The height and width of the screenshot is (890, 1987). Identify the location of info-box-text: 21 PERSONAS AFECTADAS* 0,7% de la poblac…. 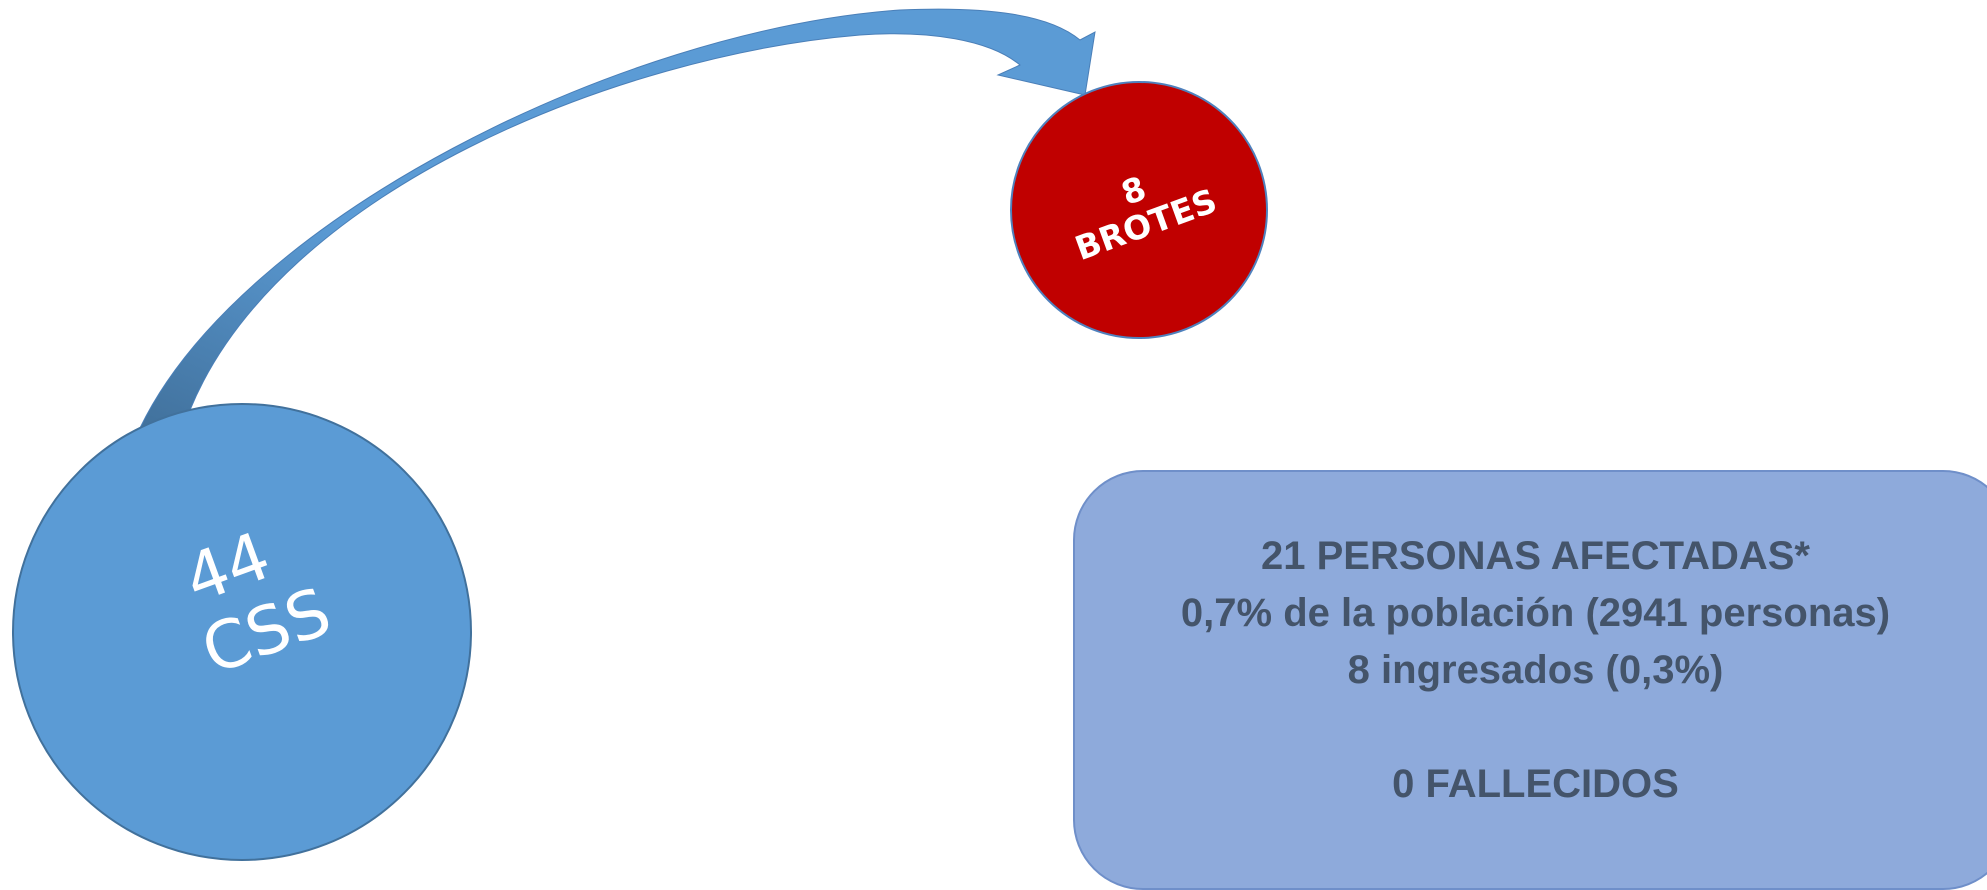
(1530, 670).